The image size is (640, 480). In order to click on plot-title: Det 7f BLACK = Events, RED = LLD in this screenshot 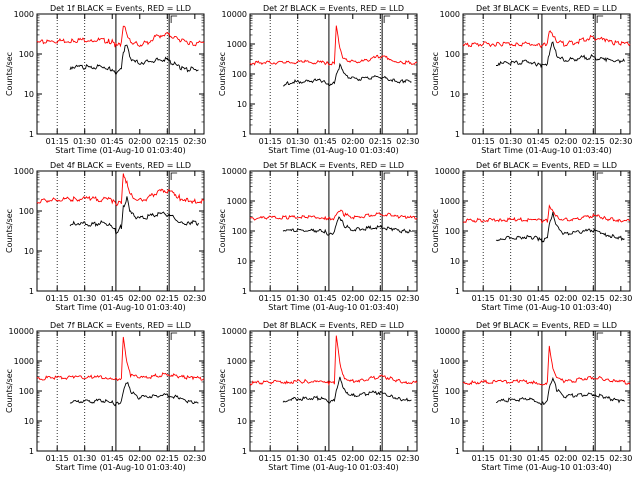, I will do `click(120, 325)`.